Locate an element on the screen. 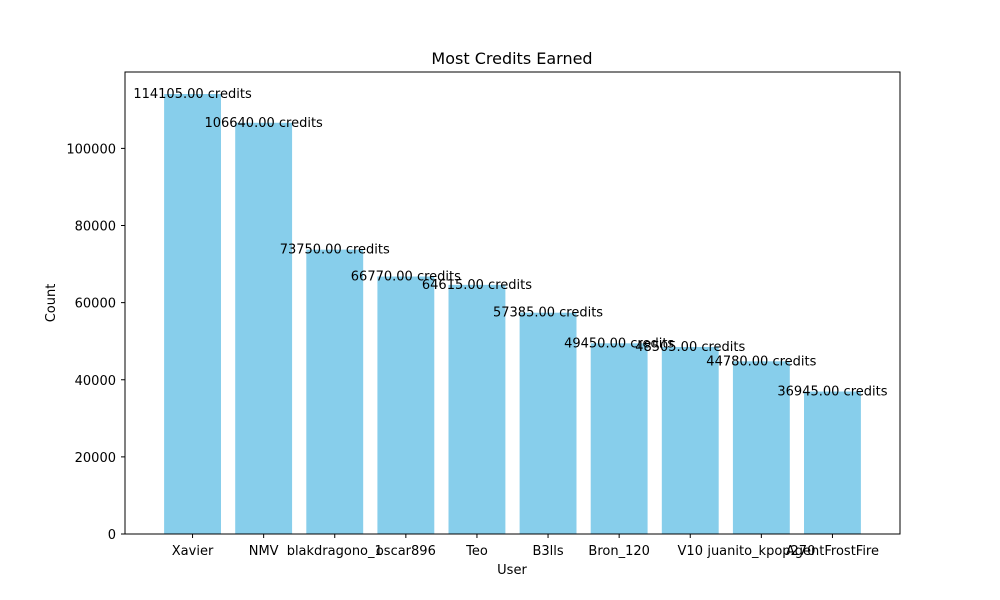 The width and height of the screenshot is (1000, 600). x-tick-label: Bron_120 is located at coordinates (618, 551).